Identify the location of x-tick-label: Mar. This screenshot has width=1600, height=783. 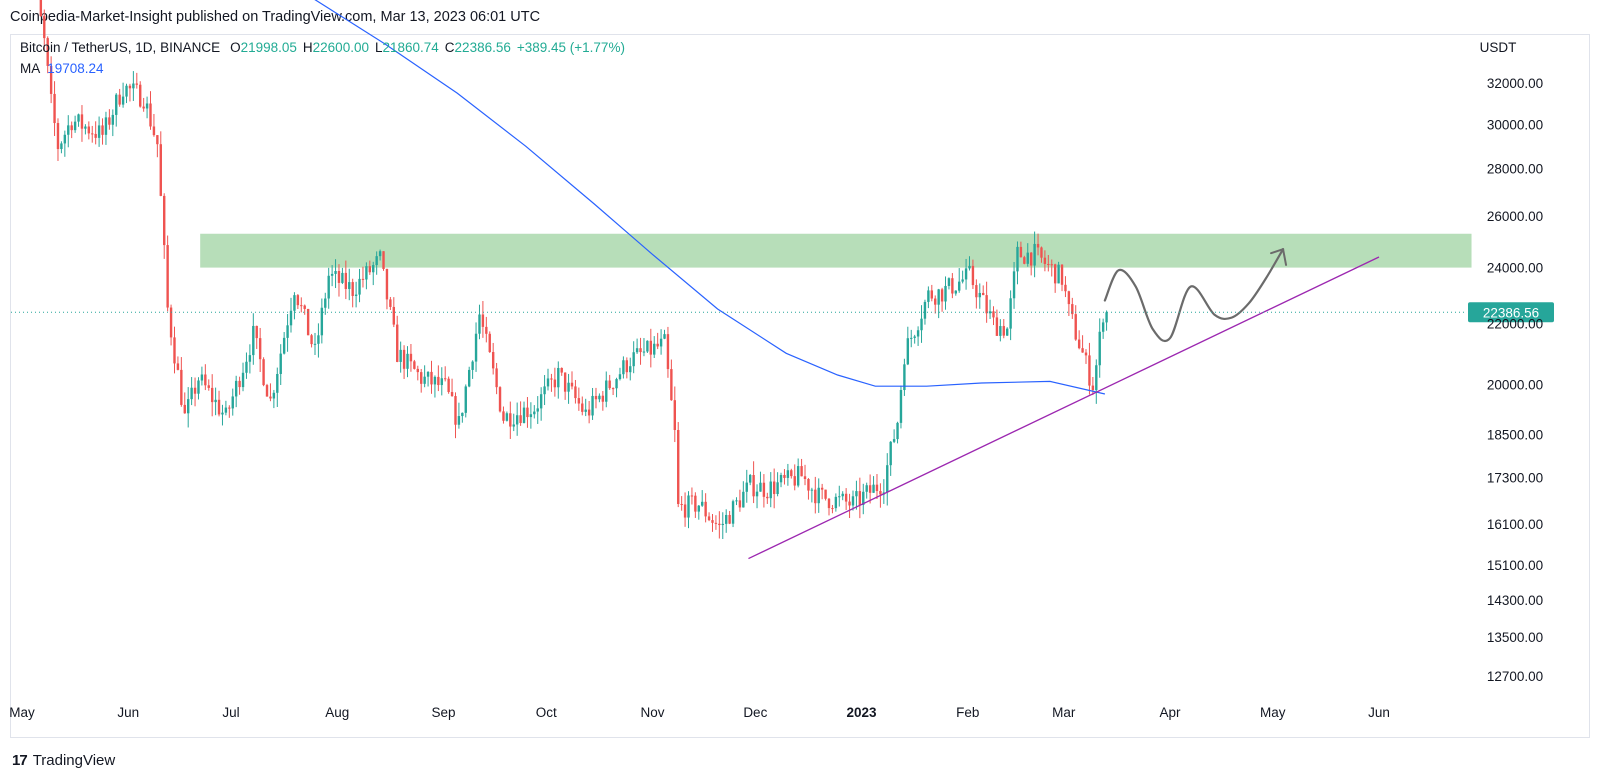
(1064, 712).